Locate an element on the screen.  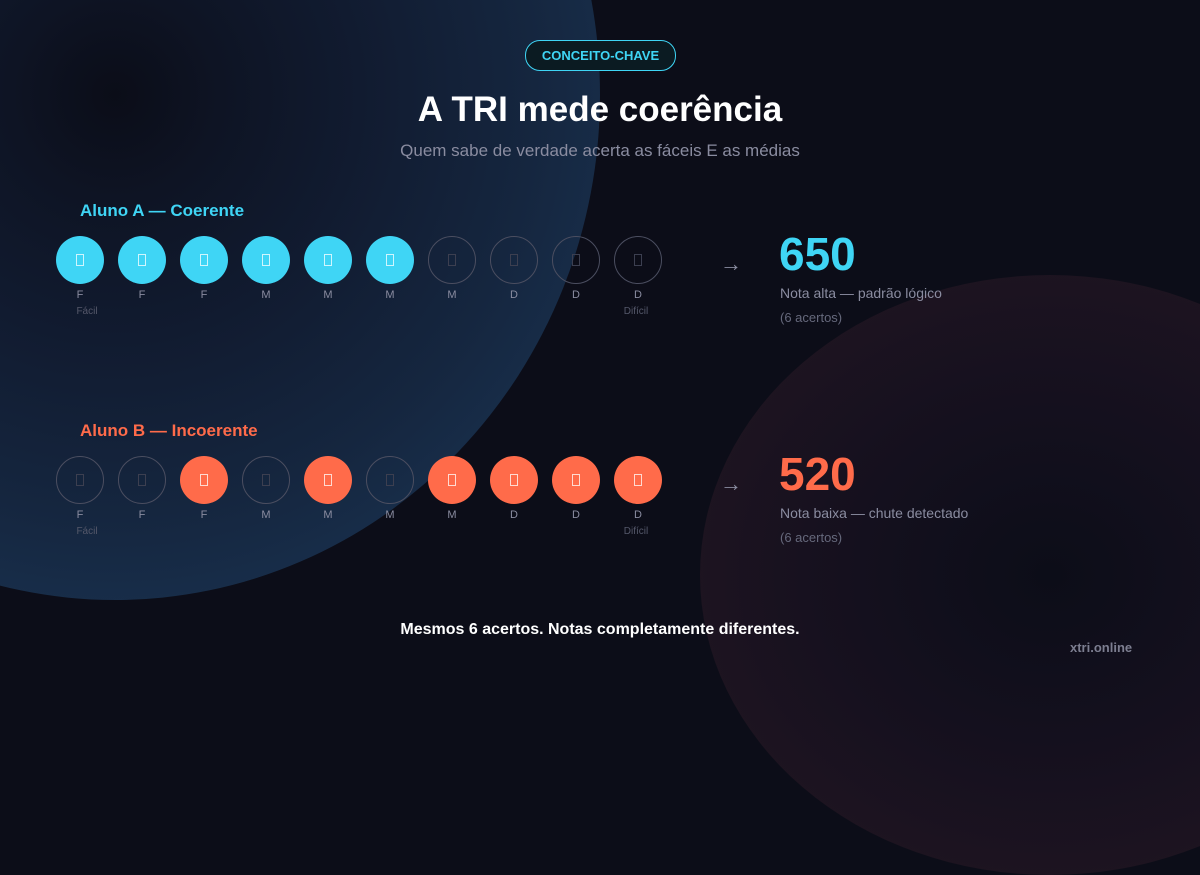
brand-link: xtri.online is located at coordinates (1101, 647).